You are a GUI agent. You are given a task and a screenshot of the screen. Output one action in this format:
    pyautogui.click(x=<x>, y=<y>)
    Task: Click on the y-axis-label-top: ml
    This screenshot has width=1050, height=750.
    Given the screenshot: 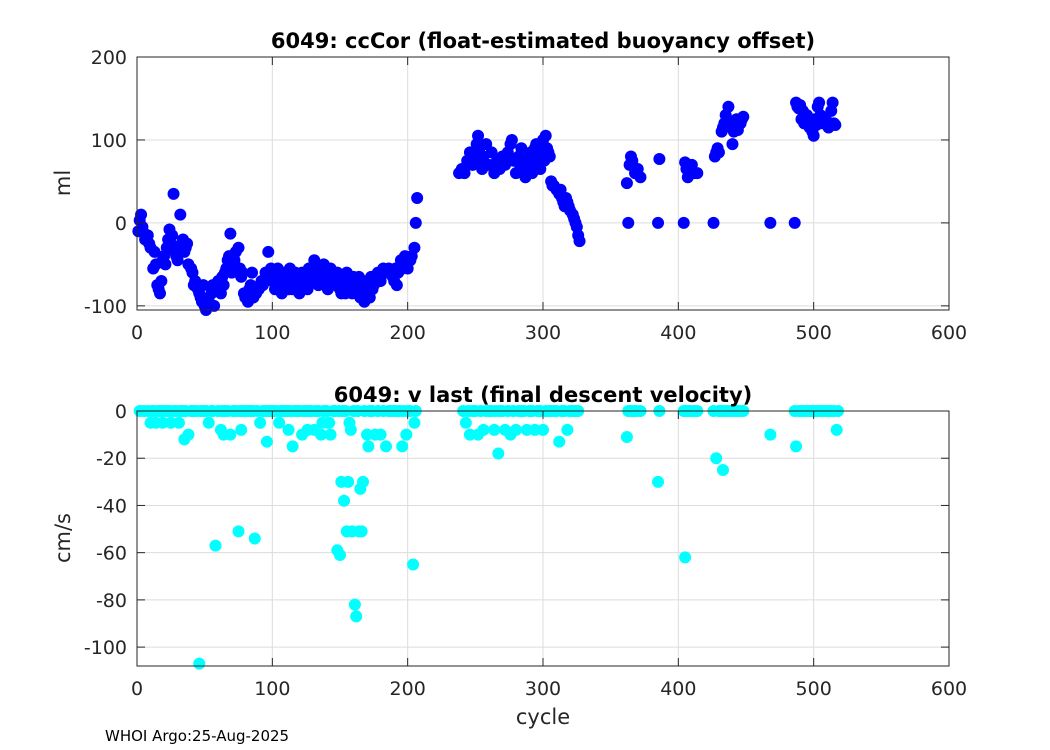 What is the action you would take?
    pyautogui.click(x=63, y=183)
    